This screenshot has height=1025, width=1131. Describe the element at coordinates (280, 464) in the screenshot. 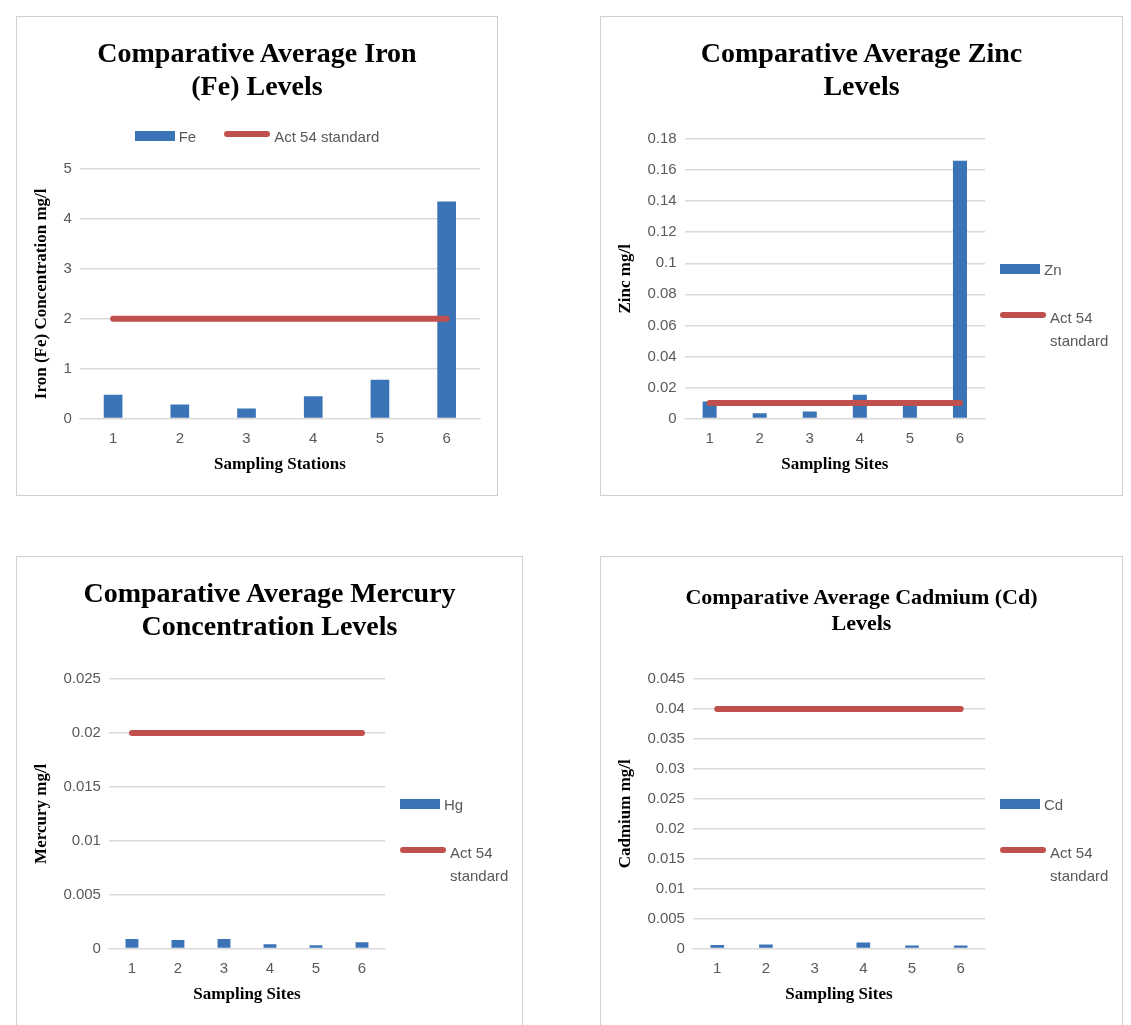

I see `x-axis-title: Sampling Stations` at that location.